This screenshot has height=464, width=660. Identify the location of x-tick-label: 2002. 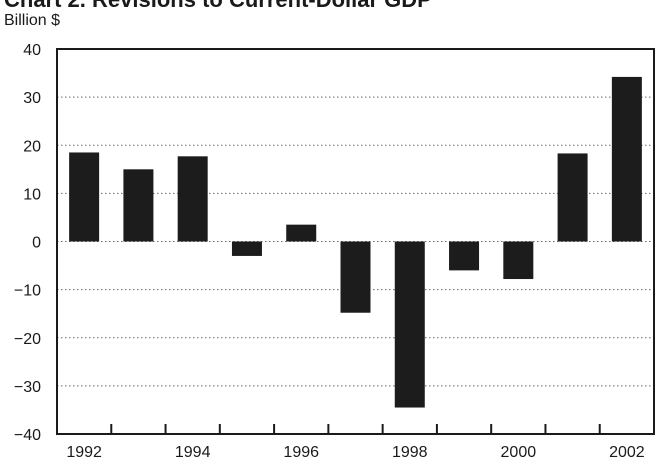
(627, 452).